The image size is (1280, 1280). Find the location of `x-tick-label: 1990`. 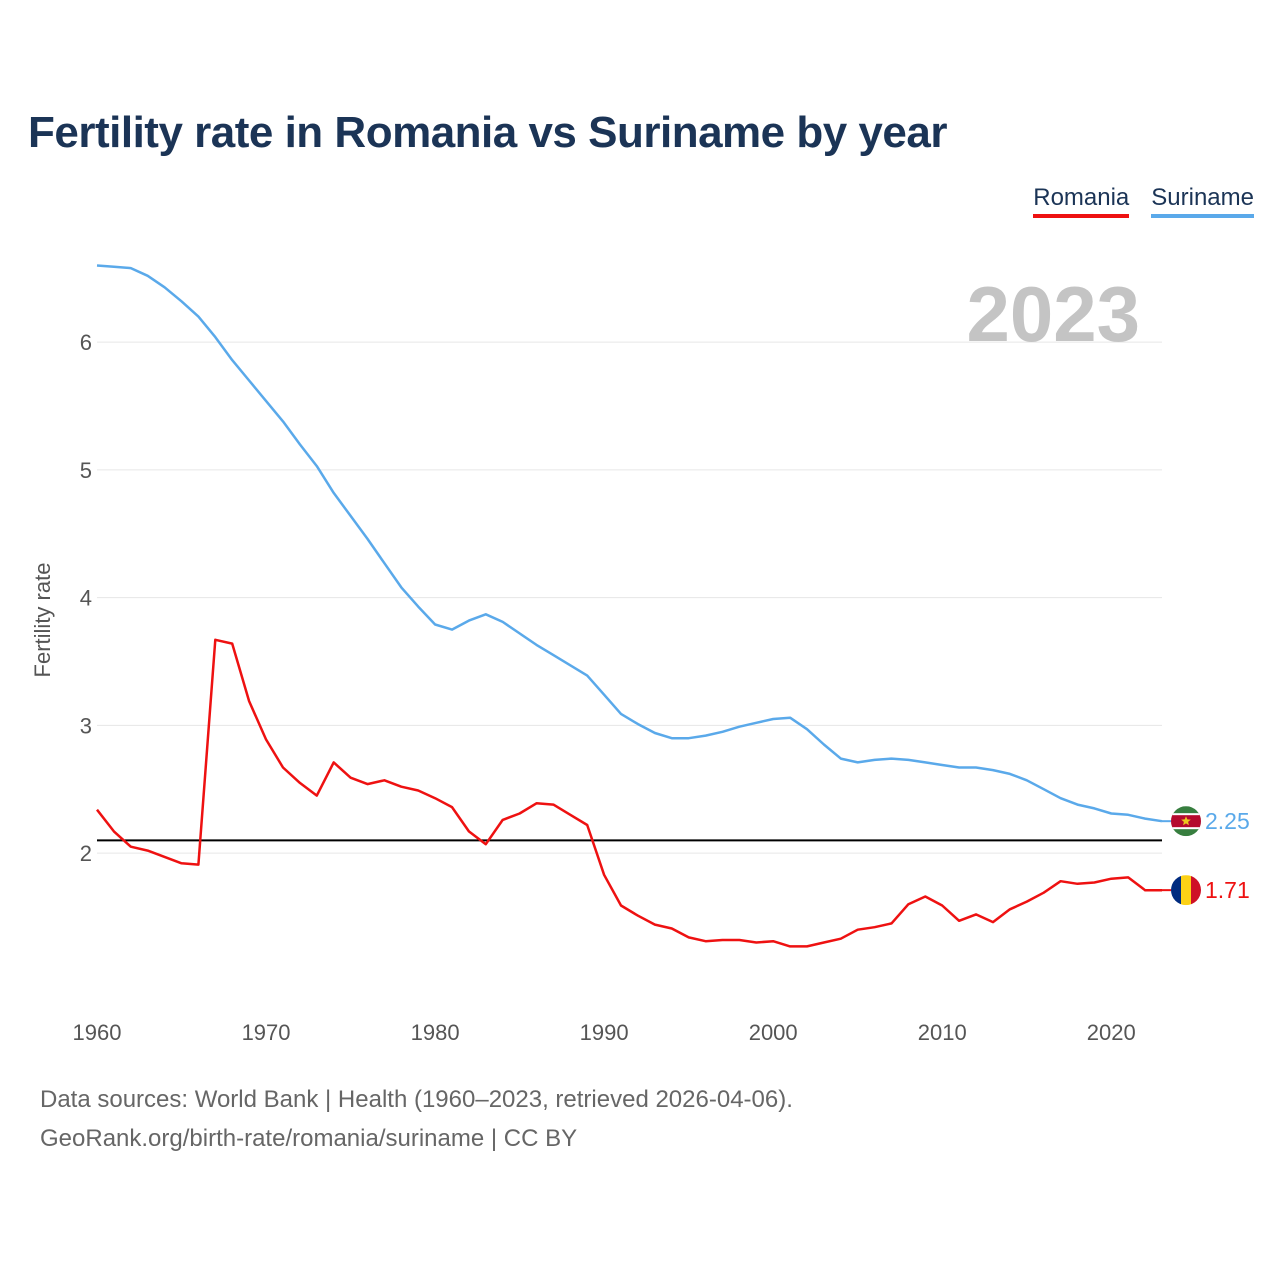

x-tick-label: 1990 is located at coordinates (604, 1032).